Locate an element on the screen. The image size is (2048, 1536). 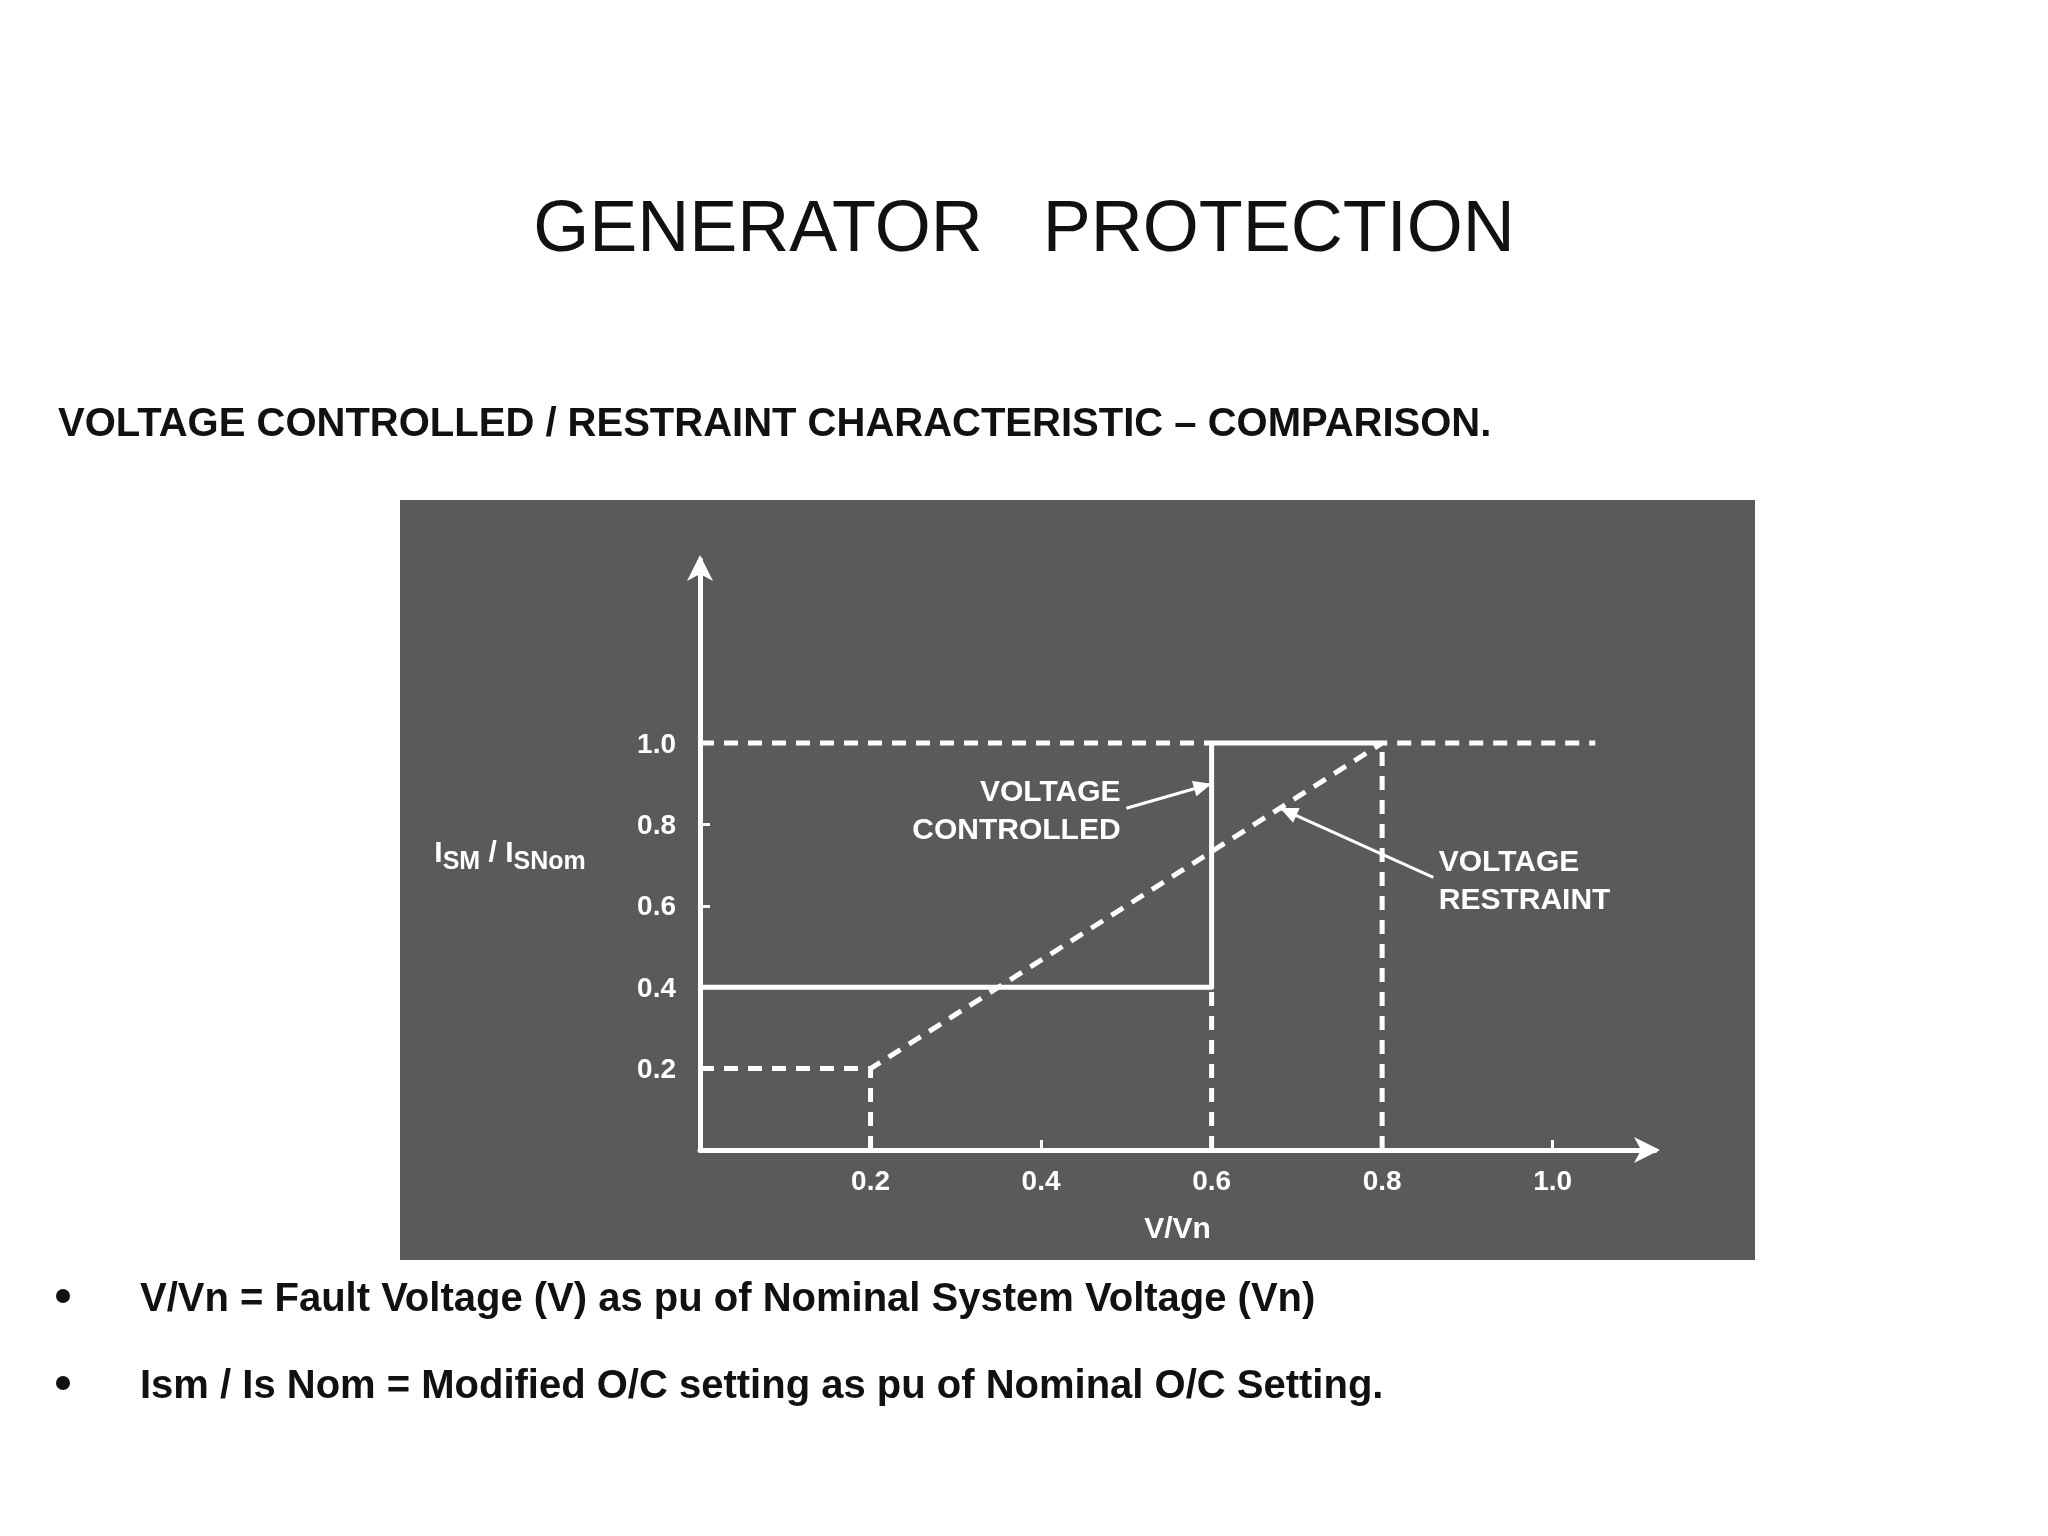
y-axis-title: I$_{SM}$ / I$_{SNom}$ is located at coordinates (510, 855).